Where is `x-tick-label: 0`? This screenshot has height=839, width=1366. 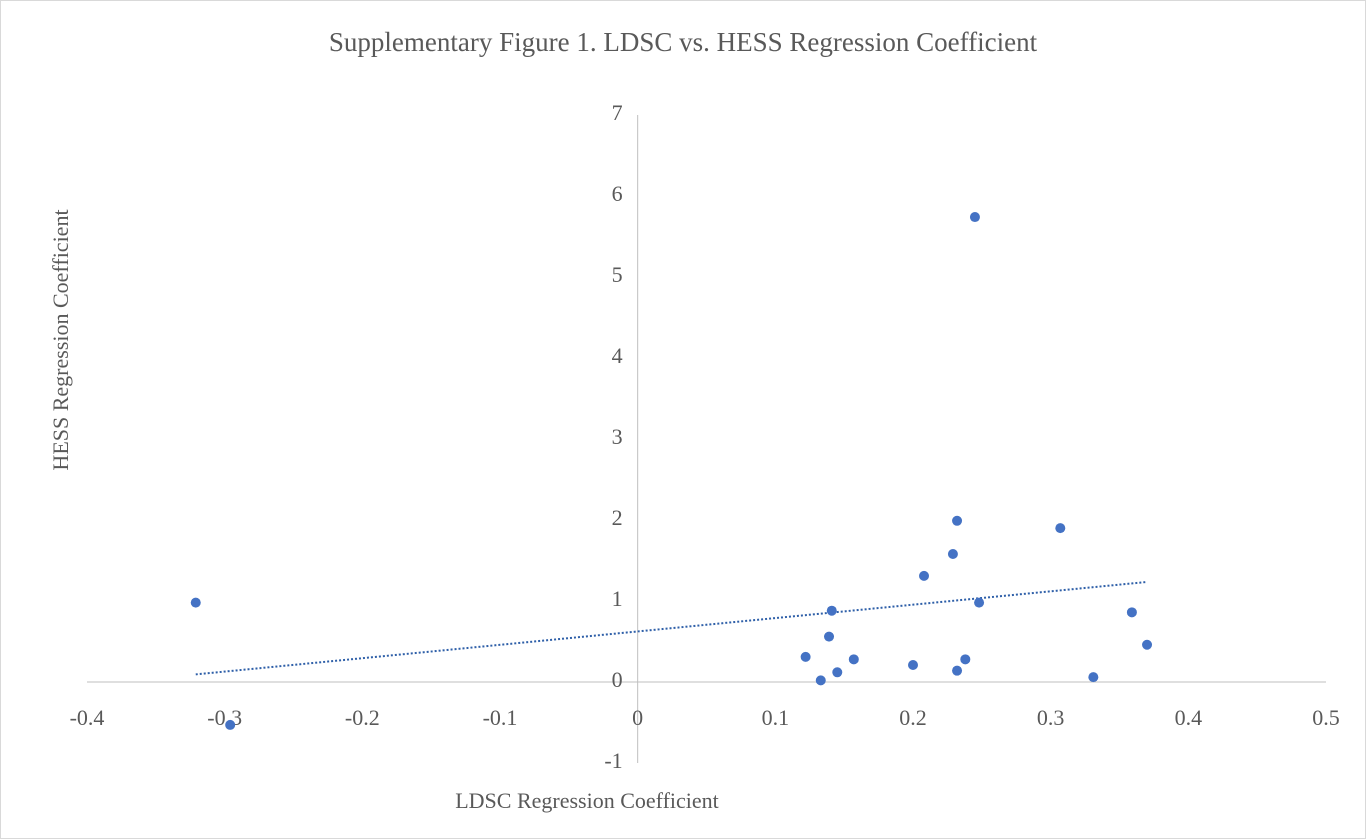 x-tick-label: 0 is located at coordinates (637, 717).